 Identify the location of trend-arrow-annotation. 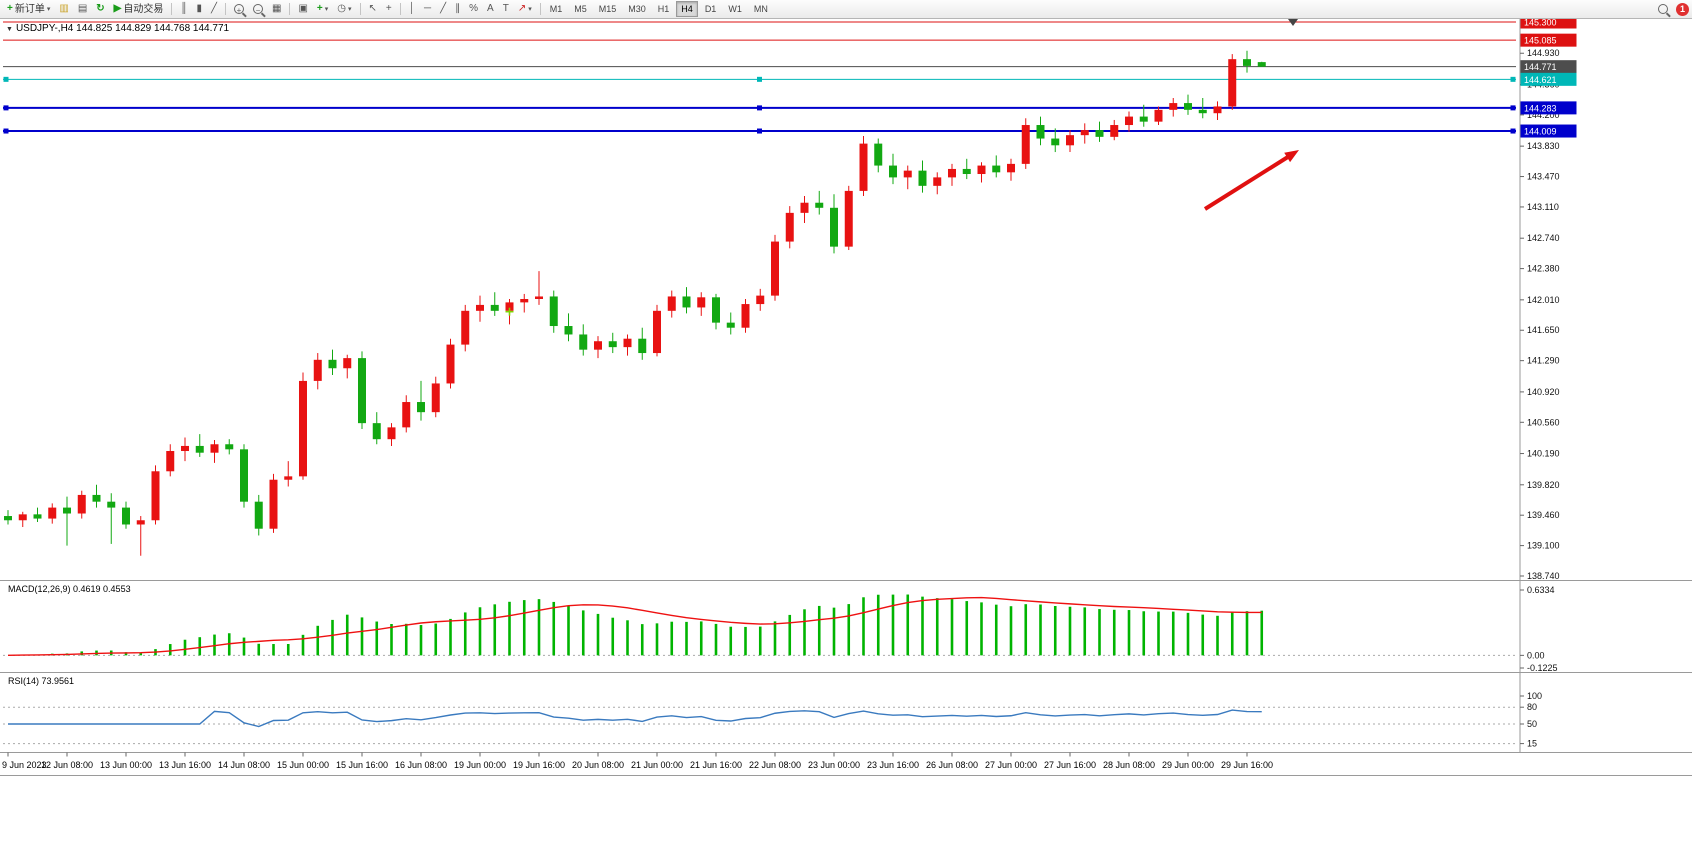
(1248, 181).